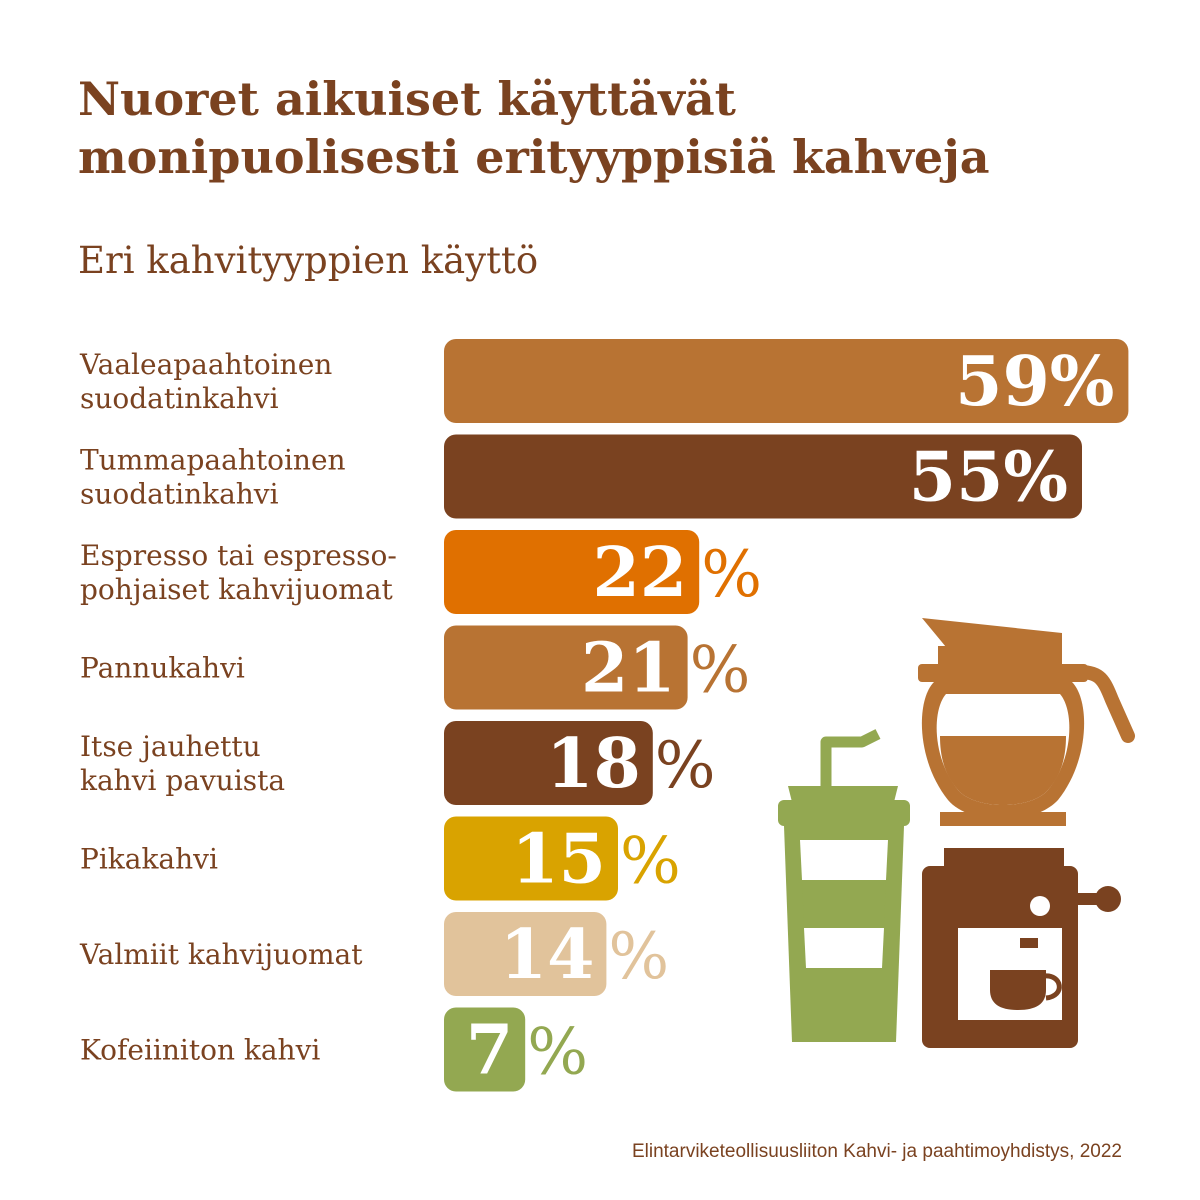  Describe the element at coordinates (558, 860) in the screenshot. I see `bar-value-label: 15` at that location.